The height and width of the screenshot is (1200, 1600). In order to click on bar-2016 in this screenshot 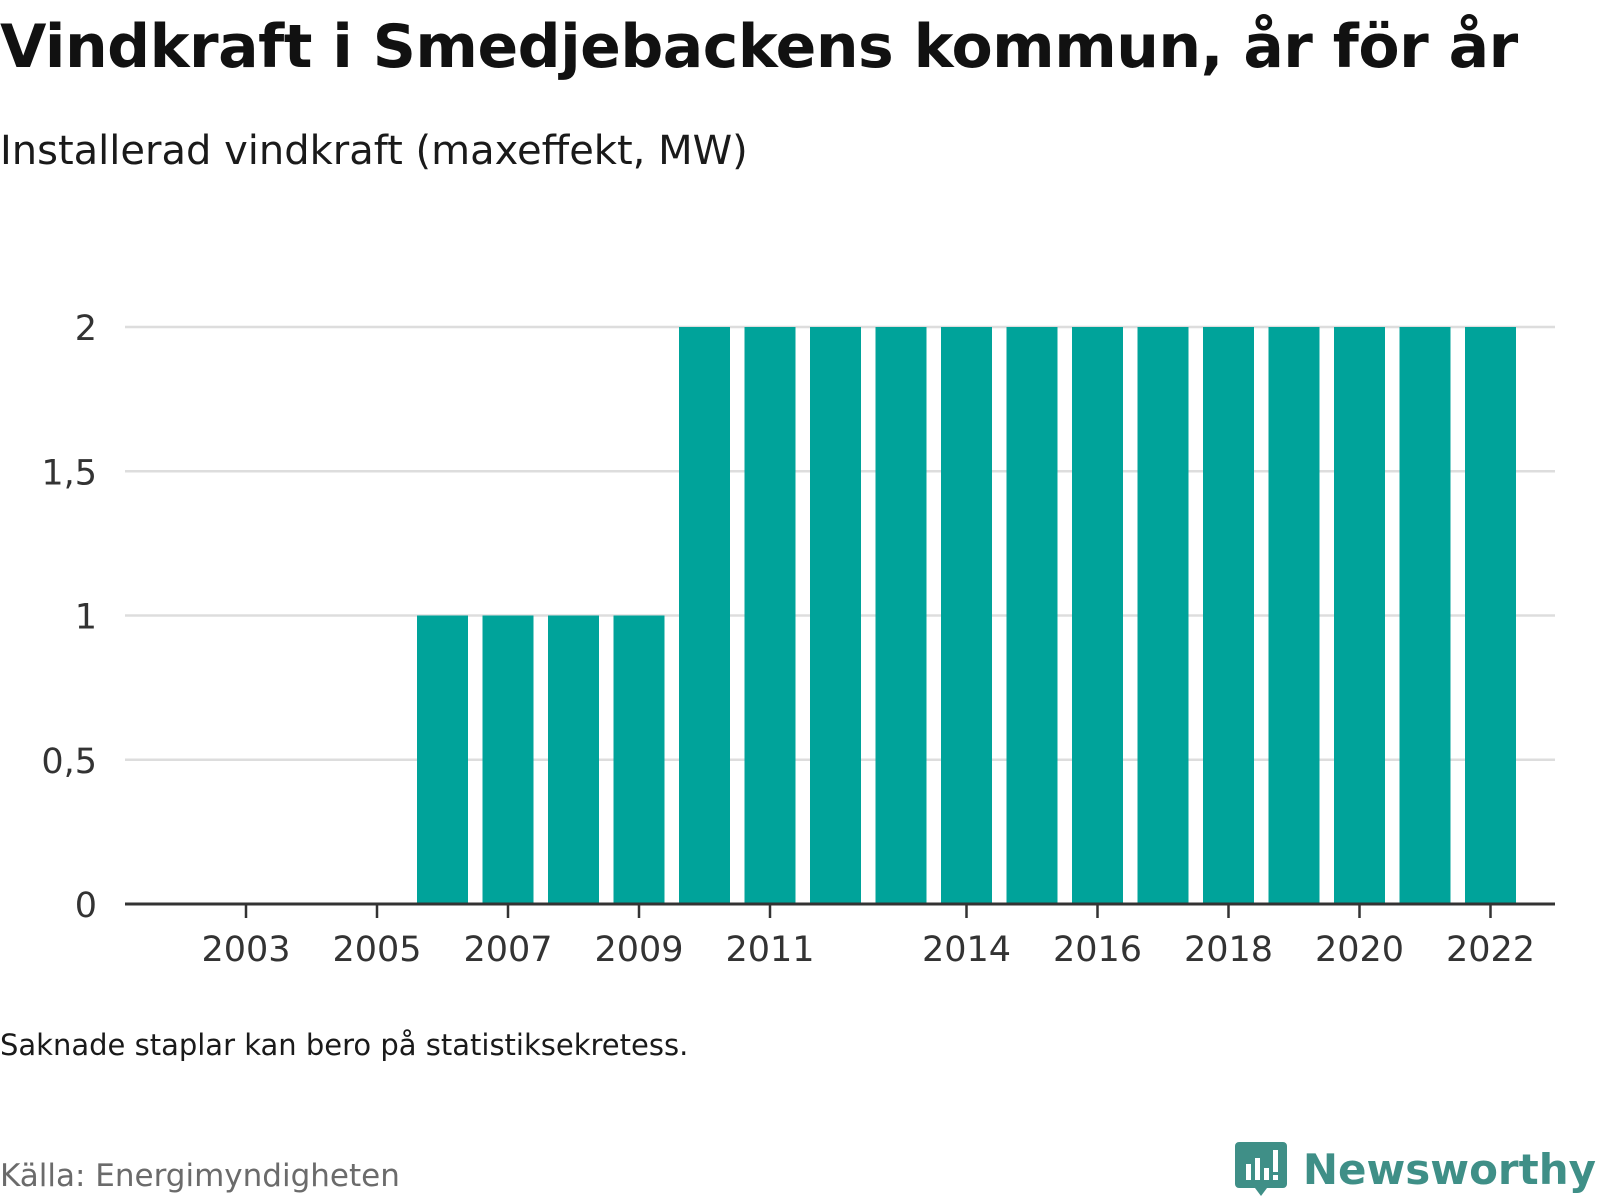, I will do `click(1097, 615)`.